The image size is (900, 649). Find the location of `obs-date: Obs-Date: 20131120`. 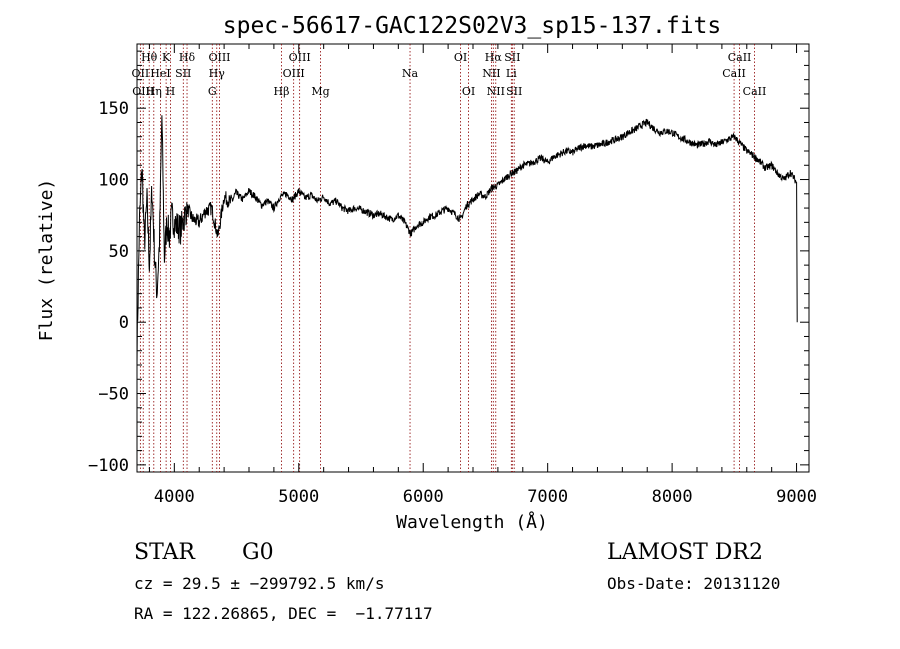

obs-date: Obs-Date: 20131120 is located at coordinates (694, 583).